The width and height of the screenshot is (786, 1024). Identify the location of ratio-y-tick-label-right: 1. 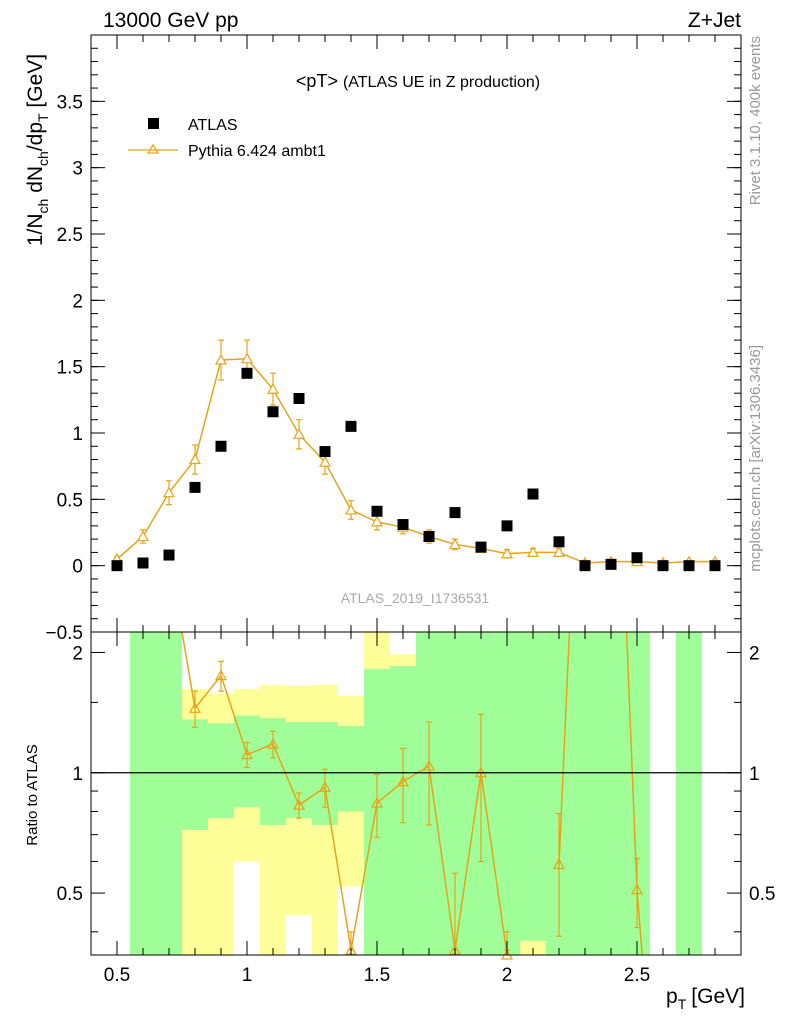
(754, 774).